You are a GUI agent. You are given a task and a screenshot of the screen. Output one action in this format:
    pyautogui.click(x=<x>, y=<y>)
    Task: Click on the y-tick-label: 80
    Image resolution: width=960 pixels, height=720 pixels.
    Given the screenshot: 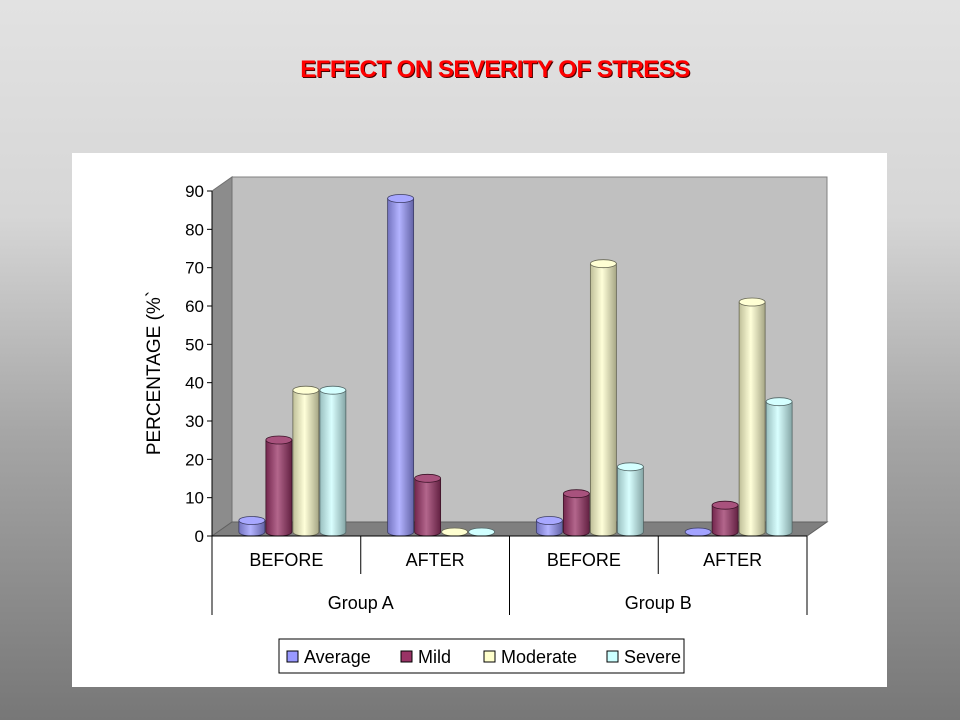 What is the action you would take?
    pyautogui.click(x=194, y=229)
    